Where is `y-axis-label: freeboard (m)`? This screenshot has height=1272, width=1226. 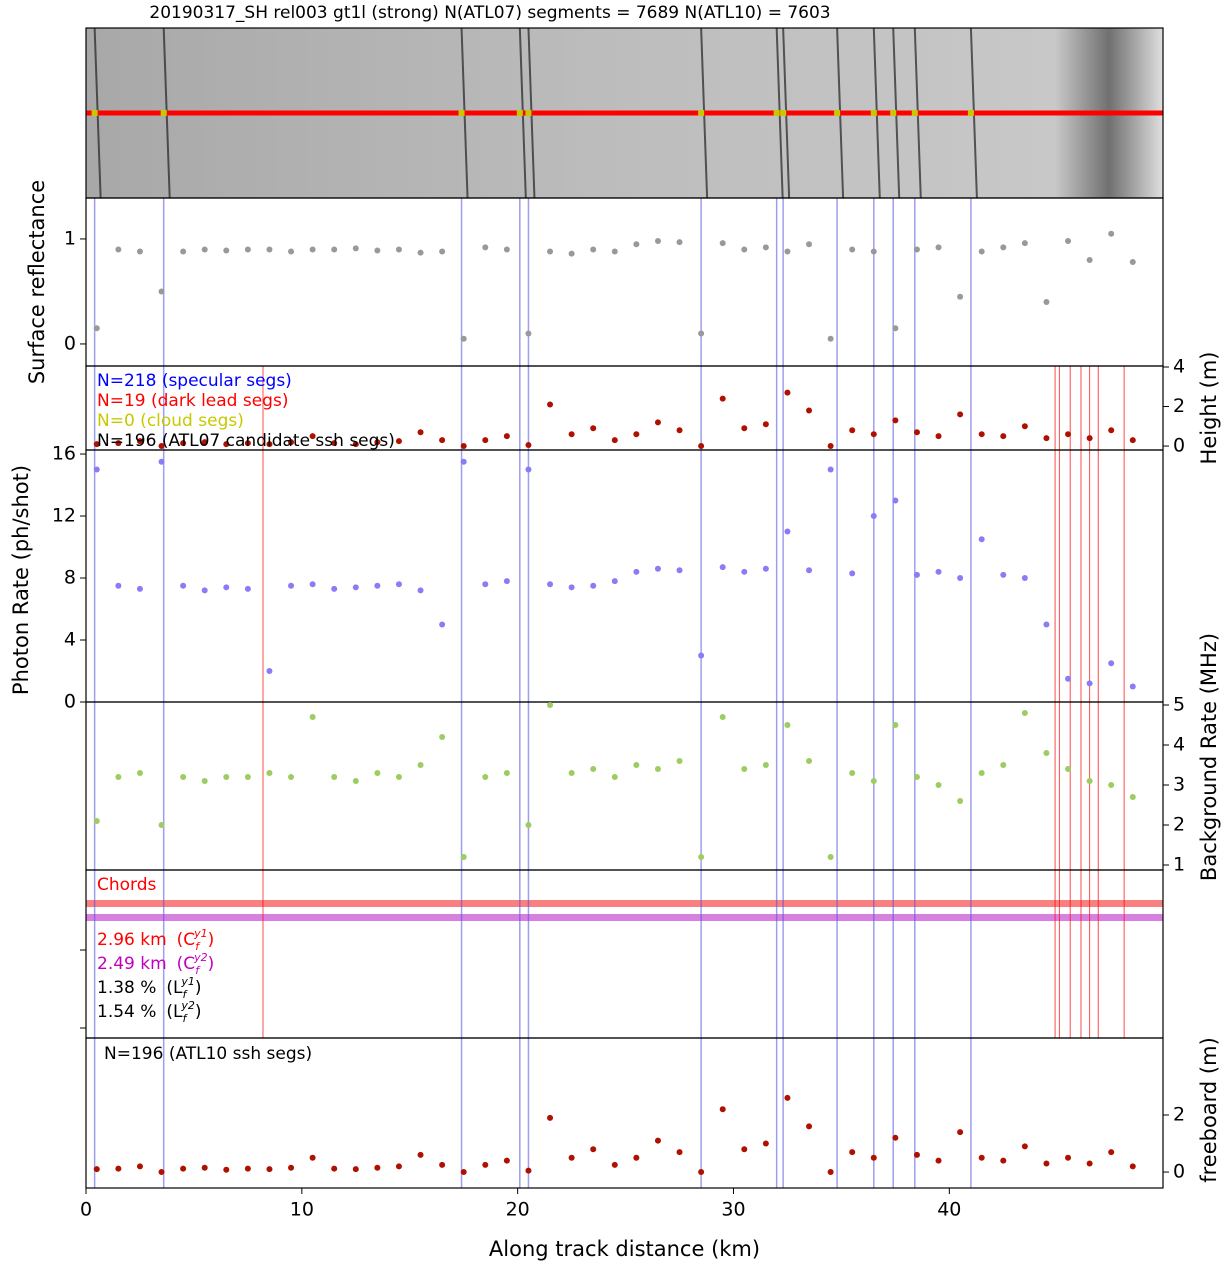 y-axis-label: freeboard (m) is located at coordinates (1209, 1110).